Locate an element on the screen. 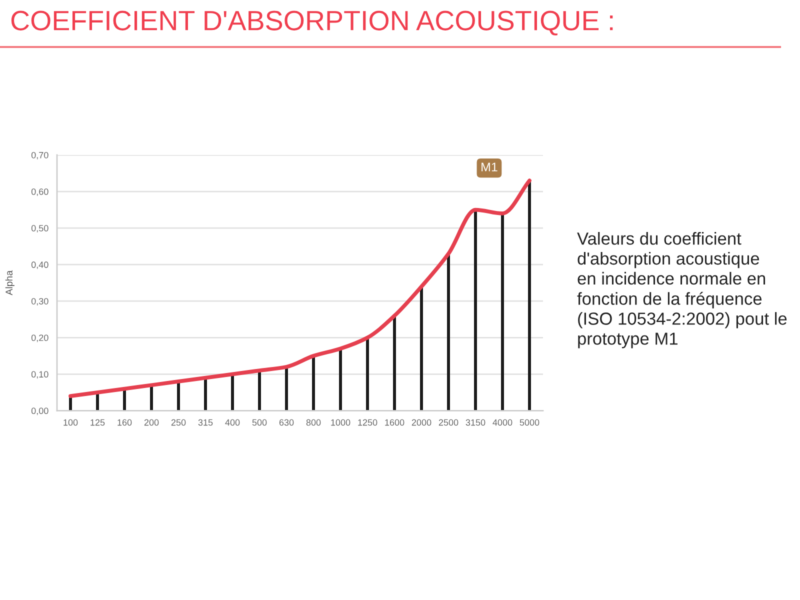  y-tick-label: 0,70 is located at coordinates (39, 156).